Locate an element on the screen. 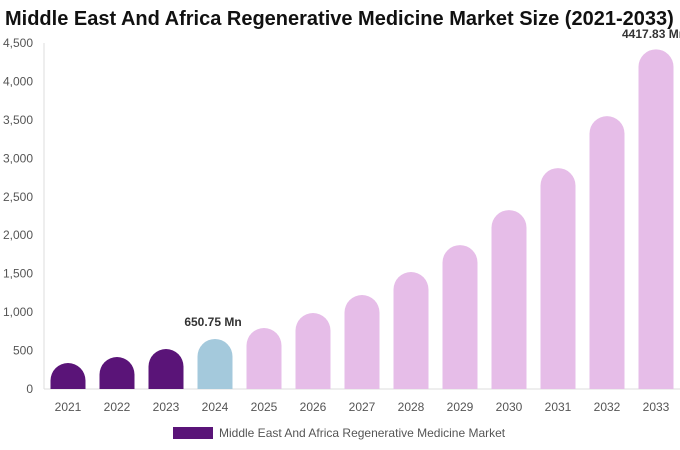 This screenshot has width=680, height=450. y-tick-label: 2,500 is located at coordinates (18, 197).